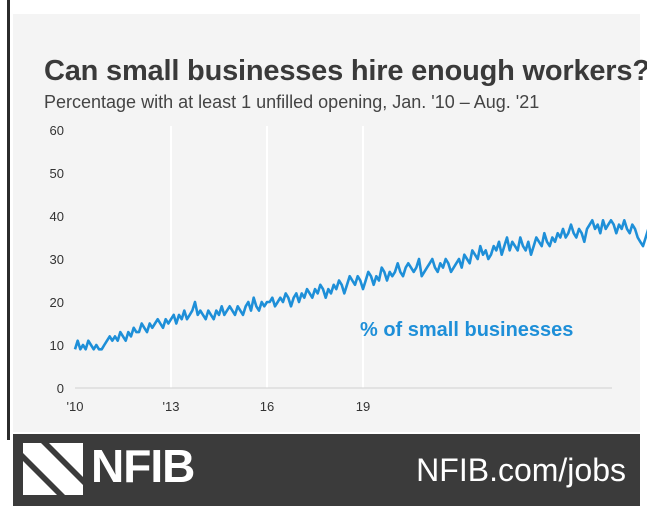 This screenshot has height=513, width=647. Describe the element at coordinates (171, 406) in the screenshot. I see `x-tick-label: '13` at that location.